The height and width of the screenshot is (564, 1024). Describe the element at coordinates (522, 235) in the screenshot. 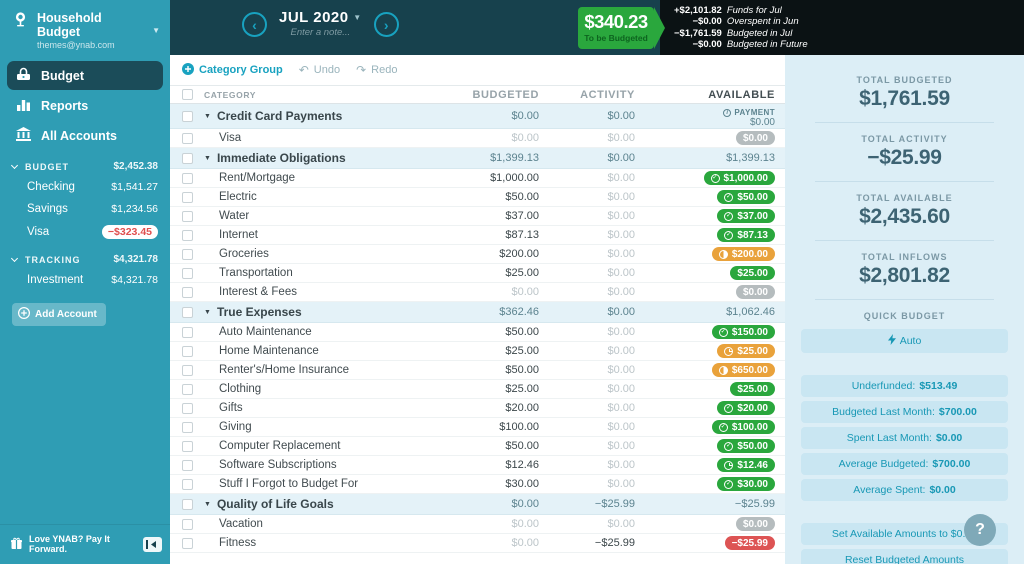

I see `budgeted-value: $87.13` at that location.